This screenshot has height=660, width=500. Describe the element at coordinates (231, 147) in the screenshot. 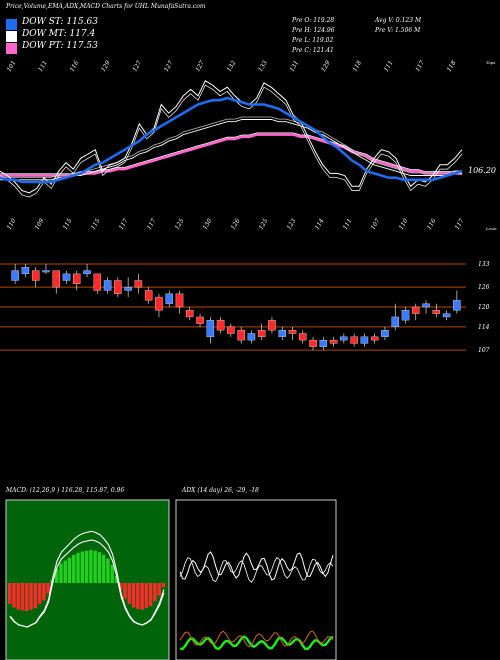

I see `ema-mid-outline` at that location.